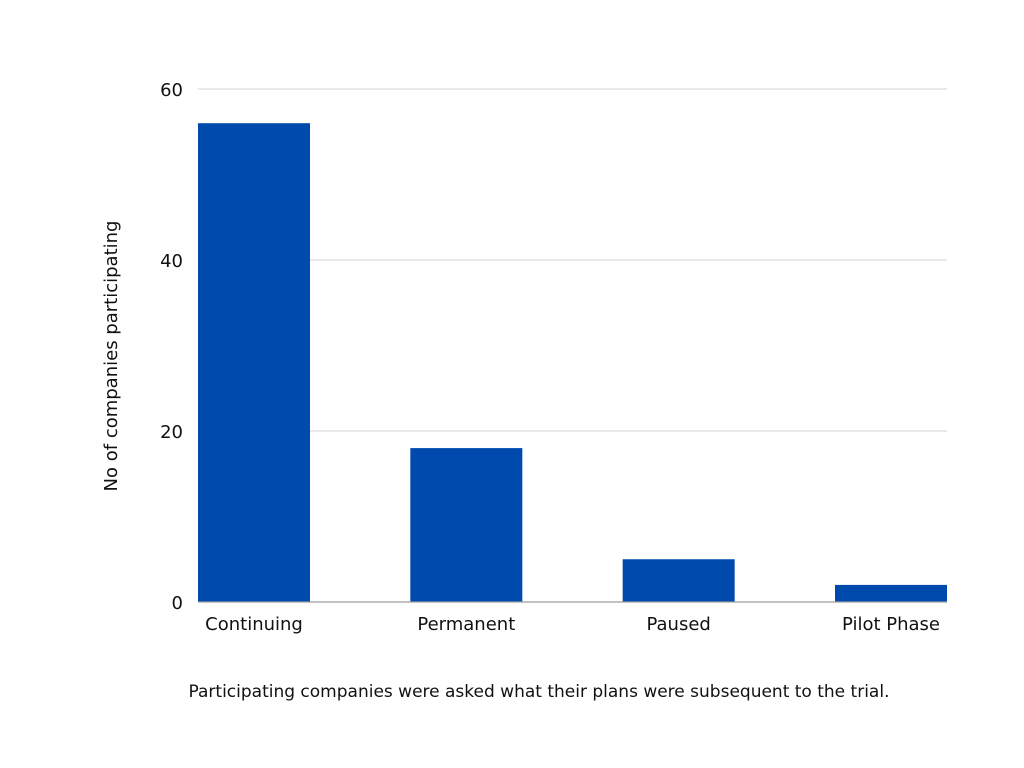 This screenshot has width=1024, height=768. What do you see at coordinates (111, 356) in the screenshot?
I see `y-axis-title: No of companies participating` at bounding box center [111, 356].